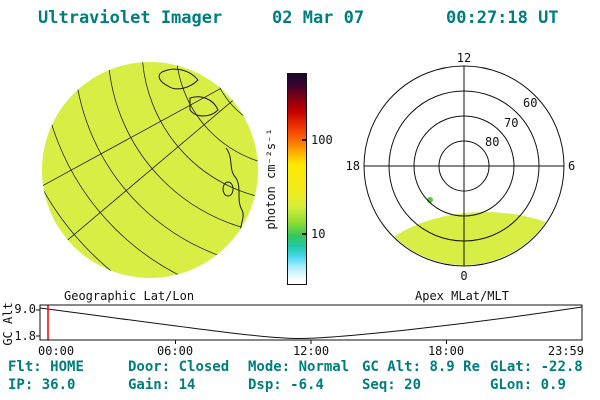 This screenshot has width=600, height=400. What do you see at coordinates (265, 385) in the screenshot?
I see `status-dsp-label: Dsp:` at bounding box center [265, 385].